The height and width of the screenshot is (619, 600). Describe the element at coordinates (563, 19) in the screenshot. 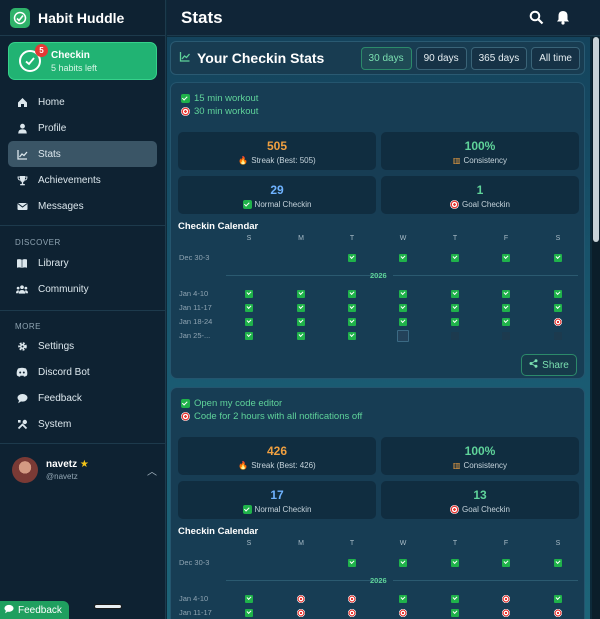

I see `bell-icon` at that location.